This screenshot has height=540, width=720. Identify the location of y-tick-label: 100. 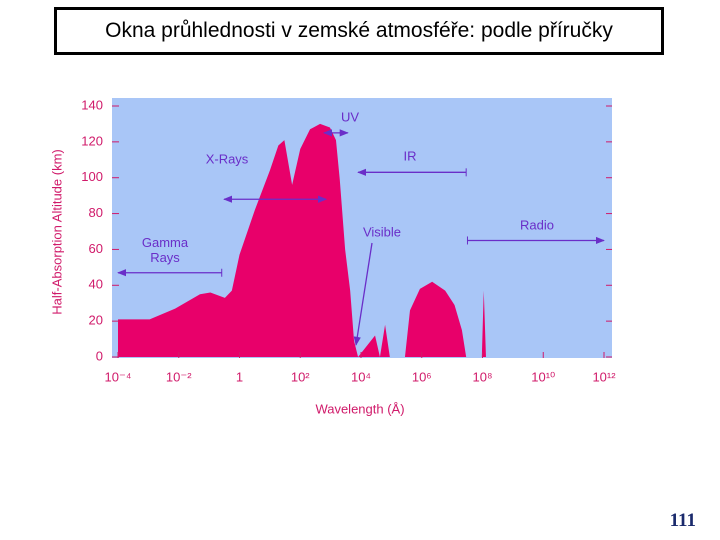
(92, 176).